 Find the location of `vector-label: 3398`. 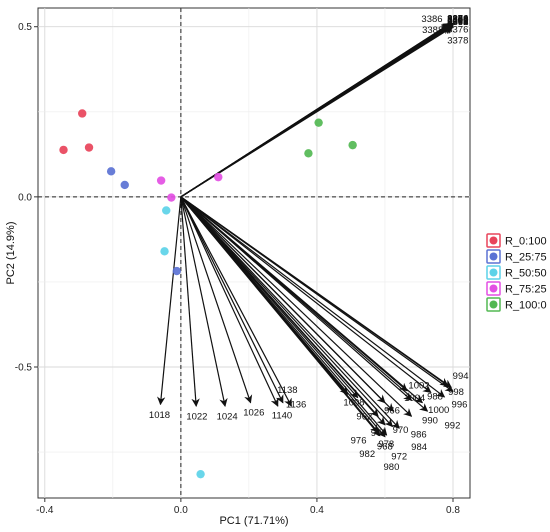

vector-label: 3398 is located at coordinates (457, 21).